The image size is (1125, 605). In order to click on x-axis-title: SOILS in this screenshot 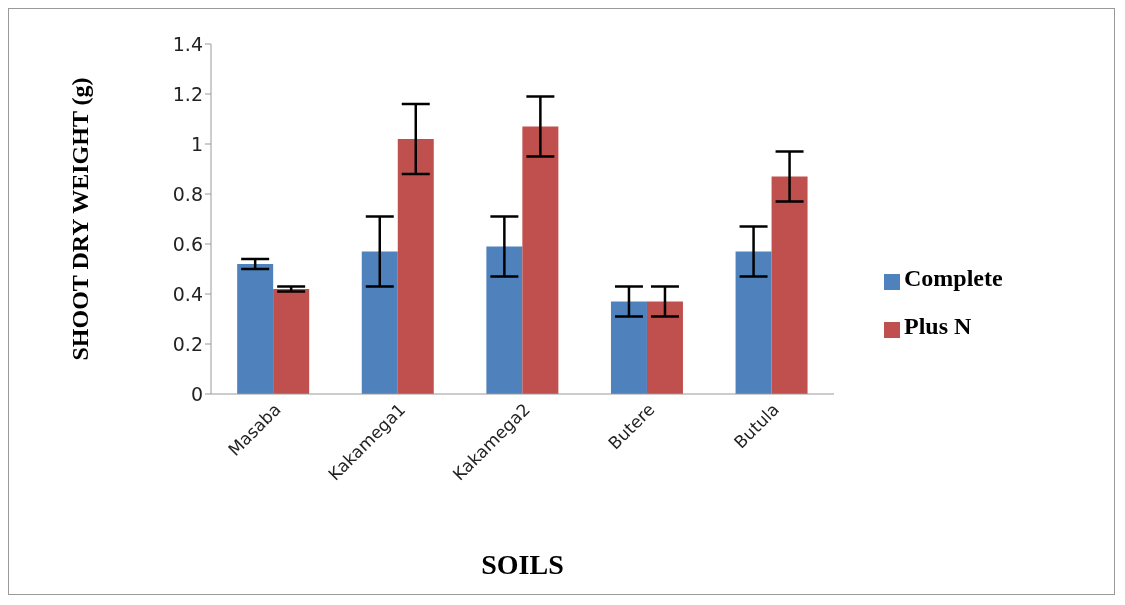, I will do `click(522, 564)`.